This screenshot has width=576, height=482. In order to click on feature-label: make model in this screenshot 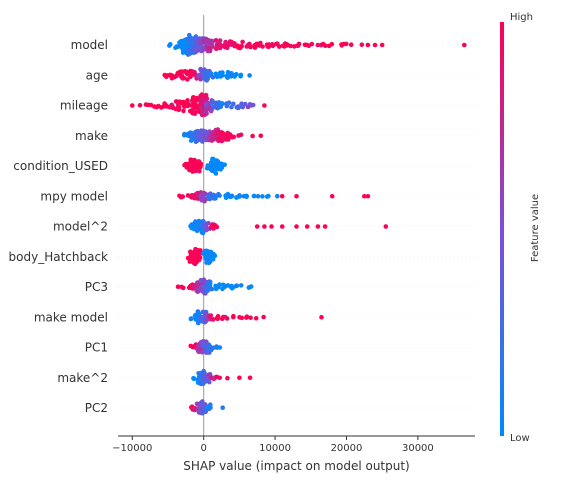, I will do `click(71, 317)`.